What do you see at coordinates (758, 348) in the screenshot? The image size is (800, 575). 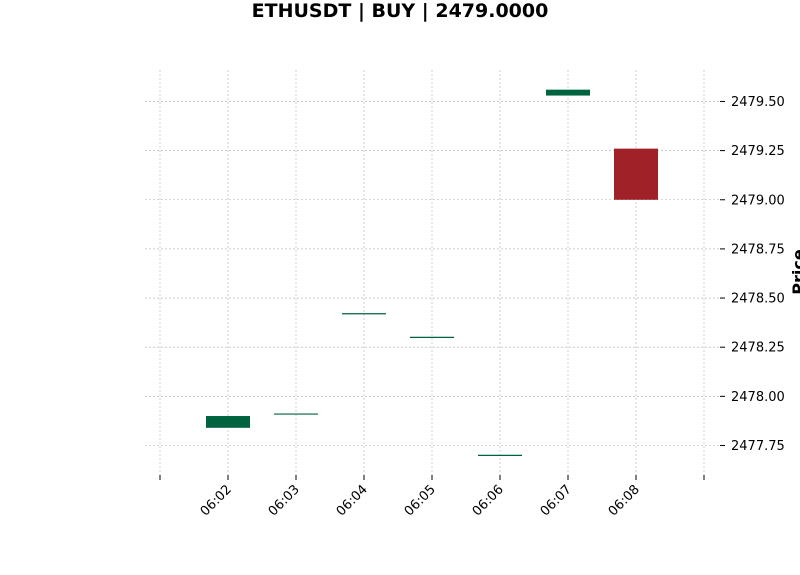 I see `y-tick-label: 2478.25` at bounding box center [758, 348].